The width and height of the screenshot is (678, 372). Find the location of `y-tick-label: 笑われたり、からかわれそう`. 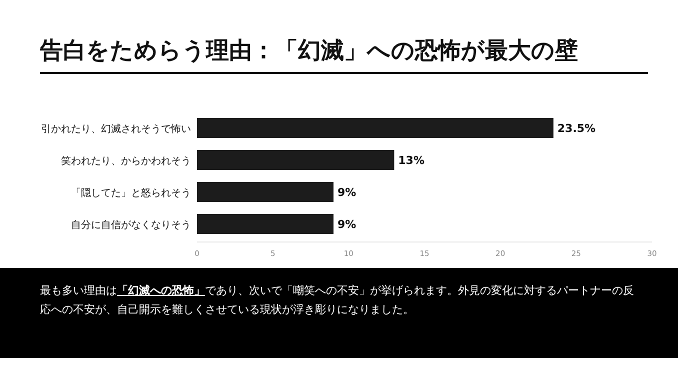

y-tick-label: 笑われたり、からかわれそう is located at coordinates (126, 161).